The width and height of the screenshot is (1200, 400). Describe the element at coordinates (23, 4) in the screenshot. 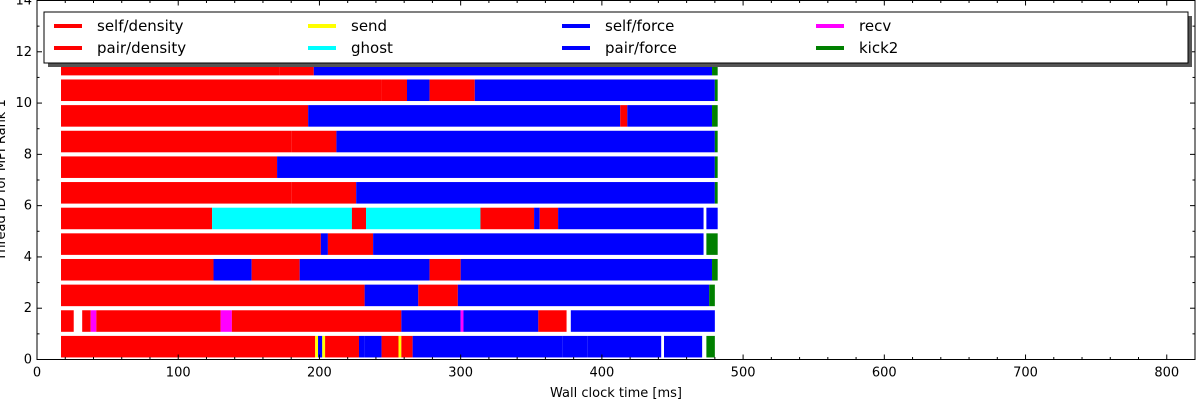

I see `y-tick-label: 14` at that location.